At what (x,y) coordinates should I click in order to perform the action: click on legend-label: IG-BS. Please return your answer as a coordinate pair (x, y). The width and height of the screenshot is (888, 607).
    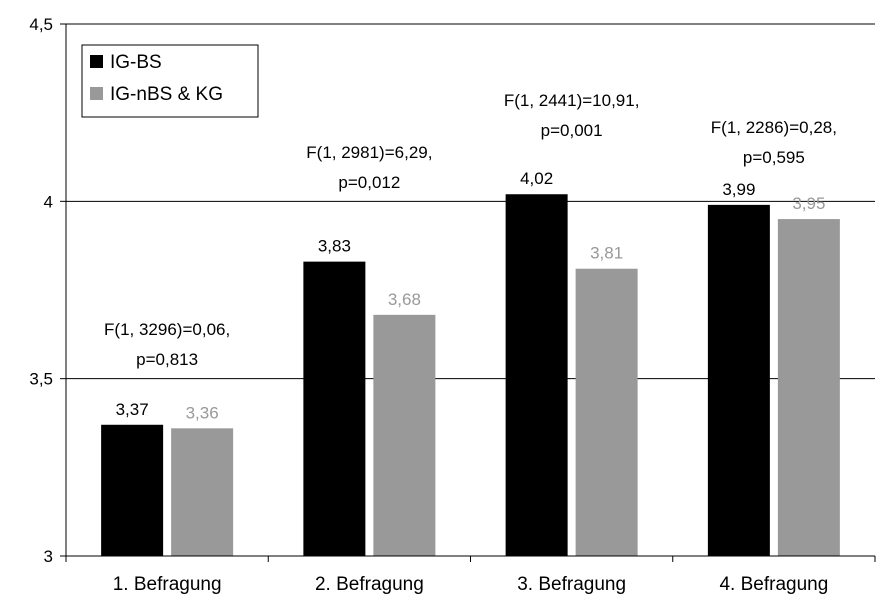
    Looking at the image, I should click on (136, 62).